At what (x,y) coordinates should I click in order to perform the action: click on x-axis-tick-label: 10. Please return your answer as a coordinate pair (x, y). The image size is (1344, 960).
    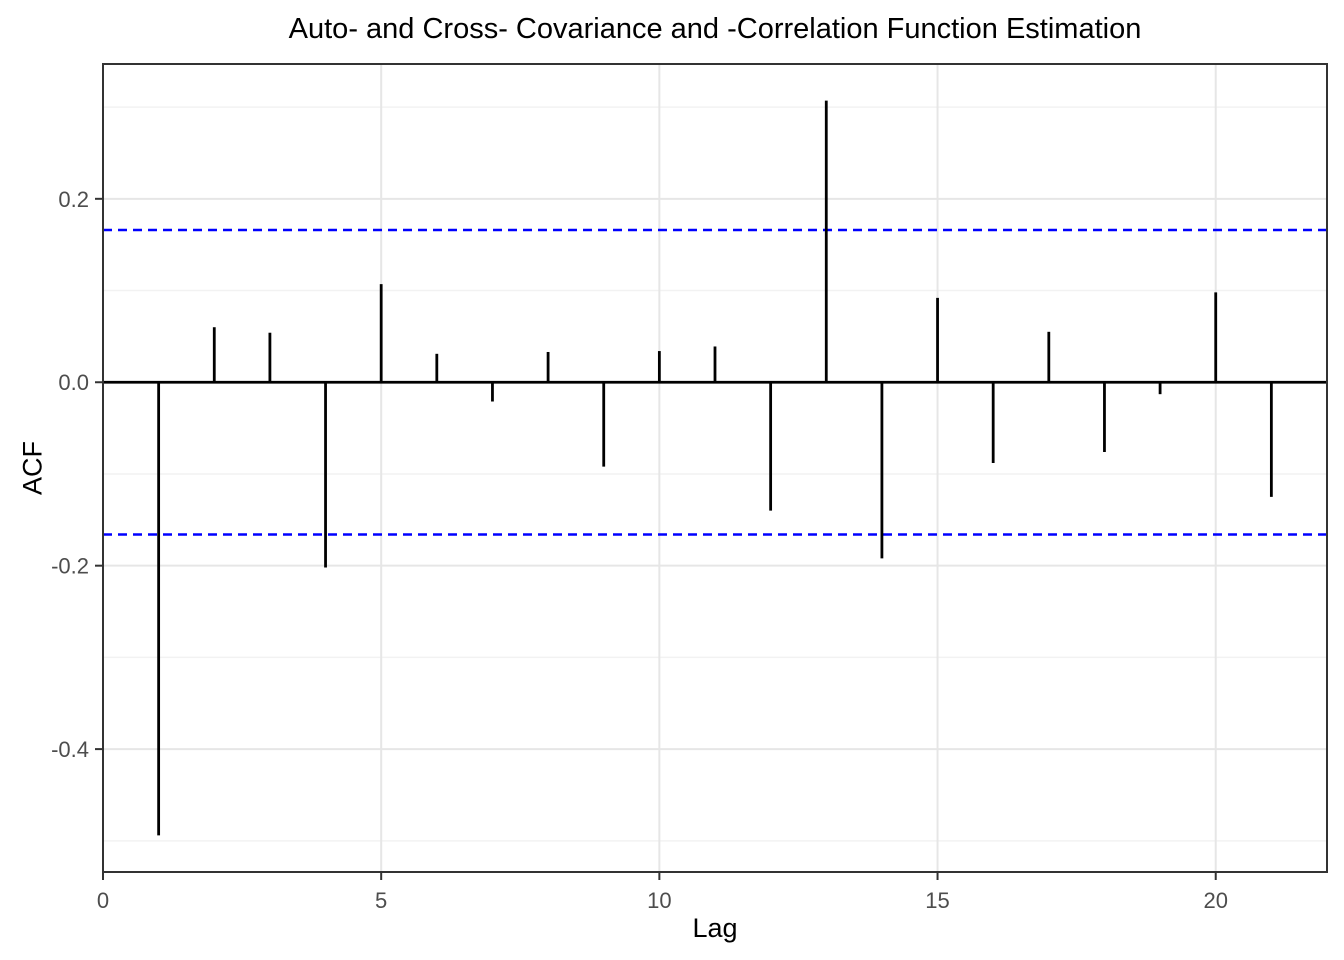
    Looking at the image, I should click on (659, 900).